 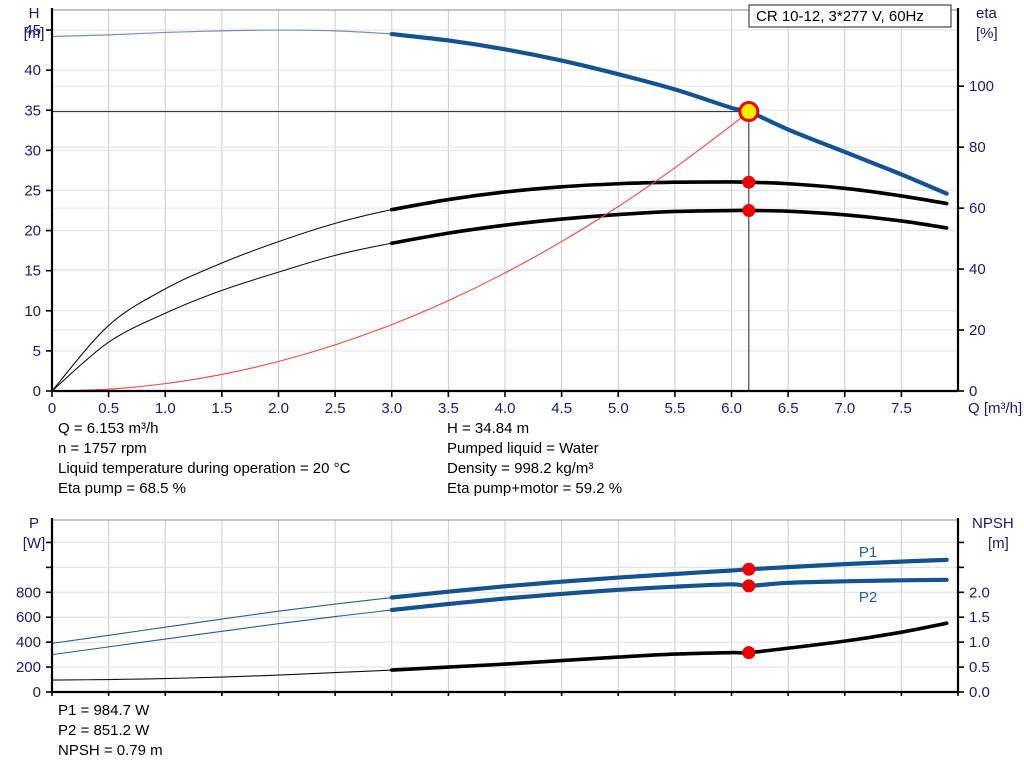 What do you see at coordinates (868, 552) in the screenshot?
I see `series-label-p1: P1` at bounding box center [868, 552].